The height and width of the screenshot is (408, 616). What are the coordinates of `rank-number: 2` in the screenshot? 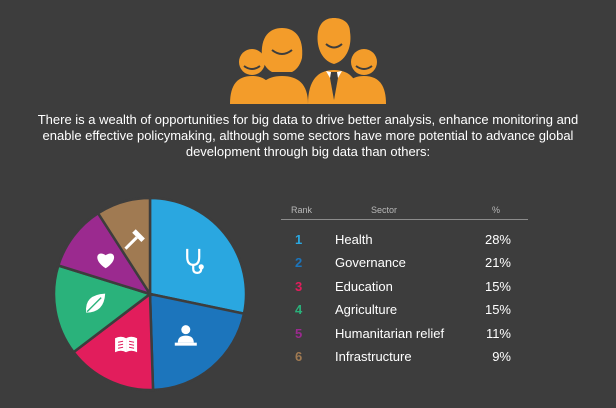 It's located at (299, 263).